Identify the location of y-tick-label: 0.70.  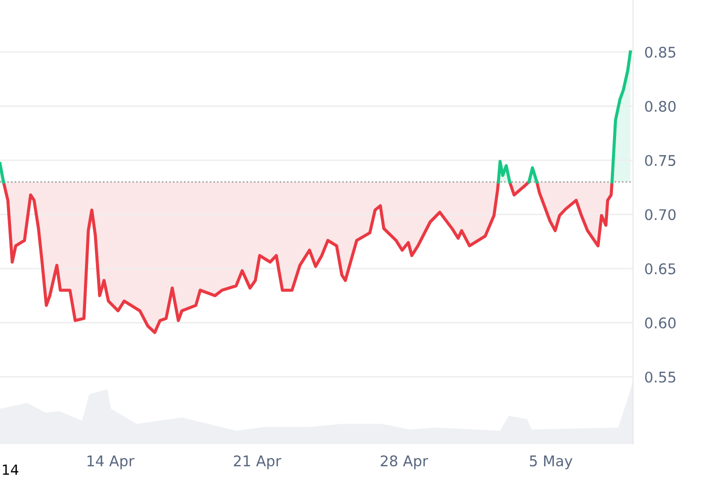
(660, 214).